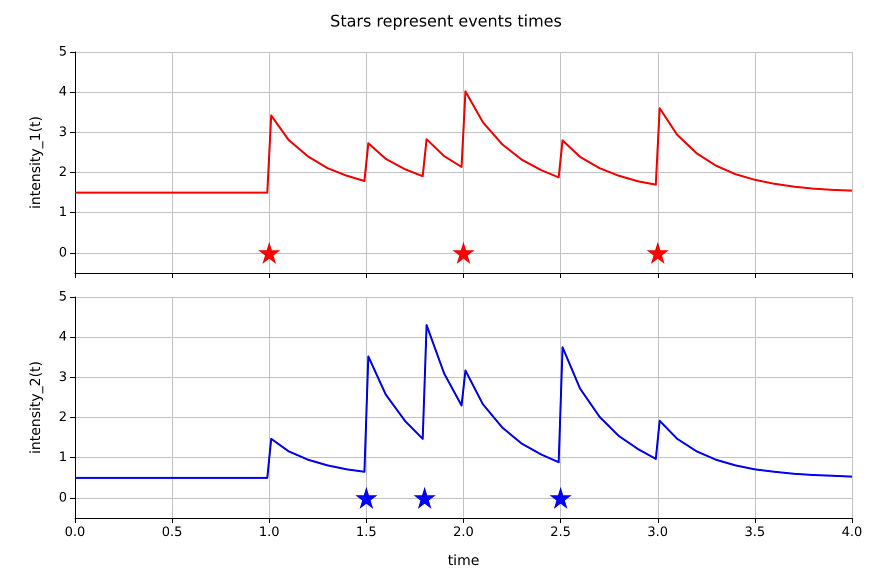  What do you see at coordinates (269, 532) in the screenshot?
I see `x-tick-label: 1.0` at bounding box center [269, 532].